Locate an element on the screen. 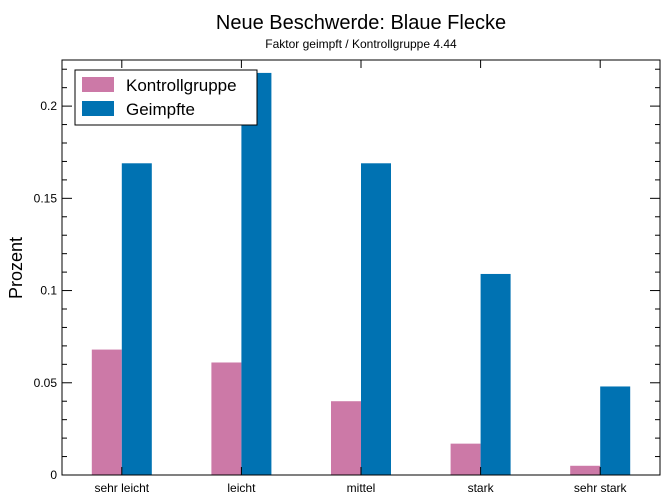 This screenshot has height=500, width=666. y-tick-label: 0.1 is located at coordinates (48, 291).